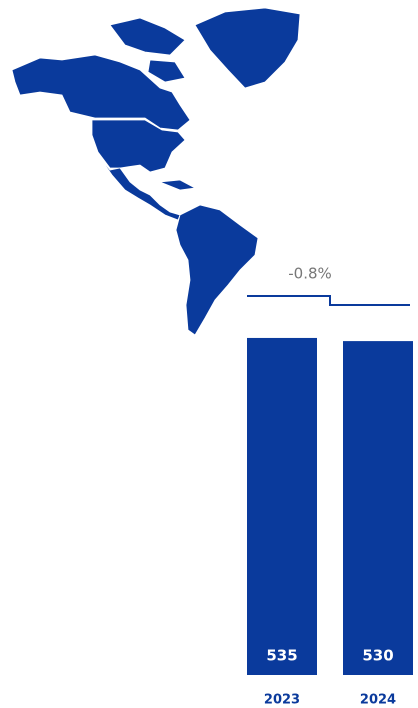 This screenshot has height=708, width=418. What do you see at coordinates (378, 700) in the screenshot?
I see `x-tick-label: 2024` at bounding box center [378, 700].